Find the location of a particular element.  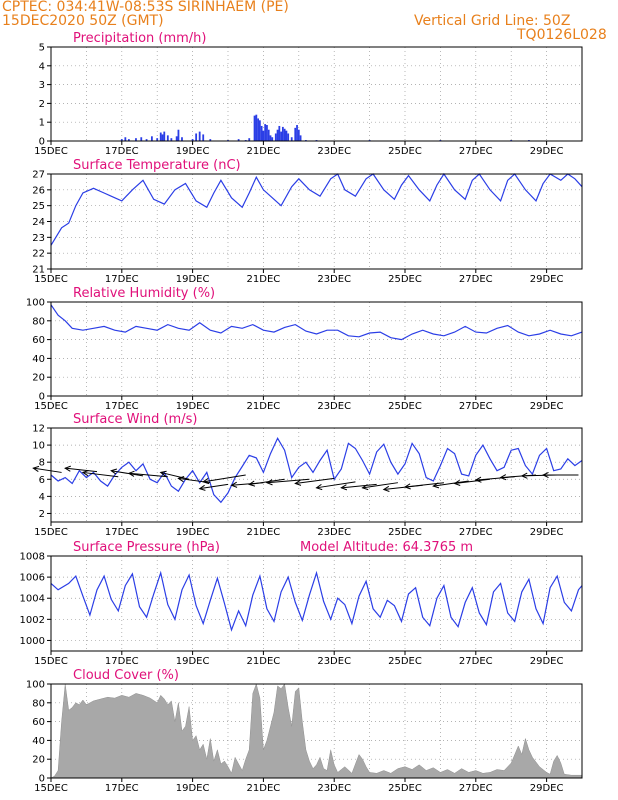

panel-title: Precipitation (mm/h) is located at coordinates (139, 38).